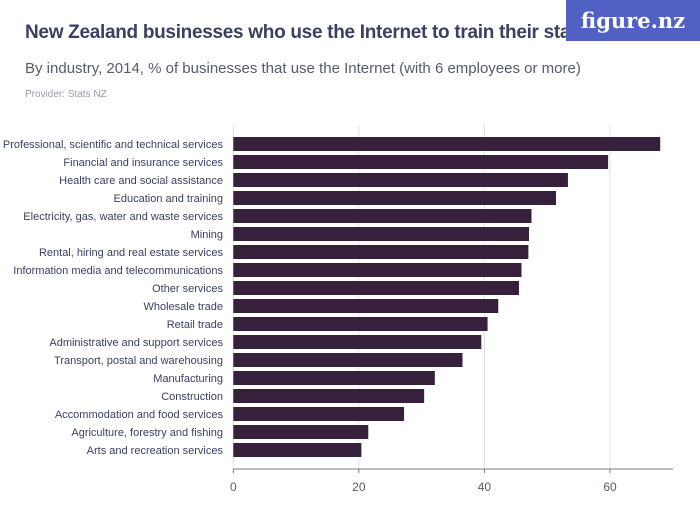  I want to click on provider-label: Provider: Stats NZ, so click(66, 94).